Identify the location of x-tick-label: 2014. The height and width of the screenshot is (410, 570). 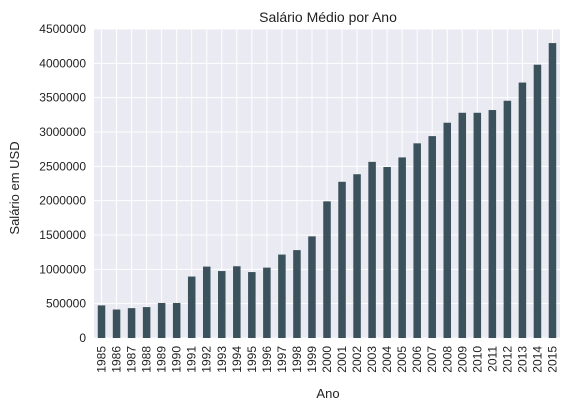
(537, 359).